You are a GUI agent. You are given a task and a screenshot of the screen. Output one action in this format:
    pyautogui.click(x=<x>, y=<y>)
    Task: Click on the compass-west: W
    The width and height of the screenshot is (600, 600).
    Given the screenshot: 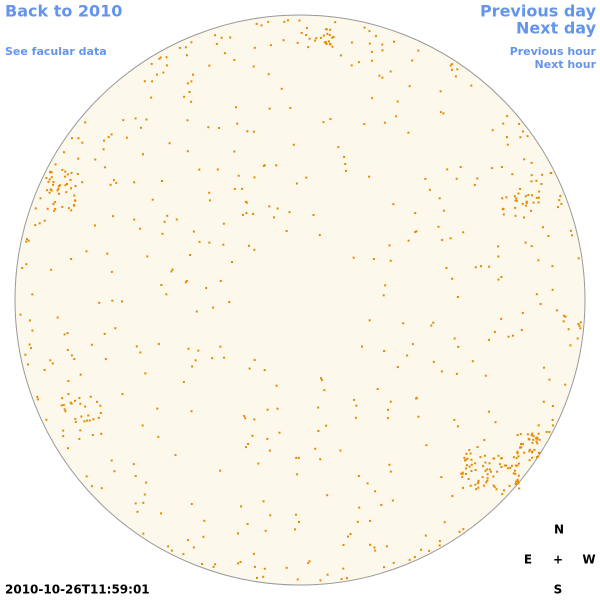 What is the action you would take?
    pyautogui.click(x=588, y=560)
    